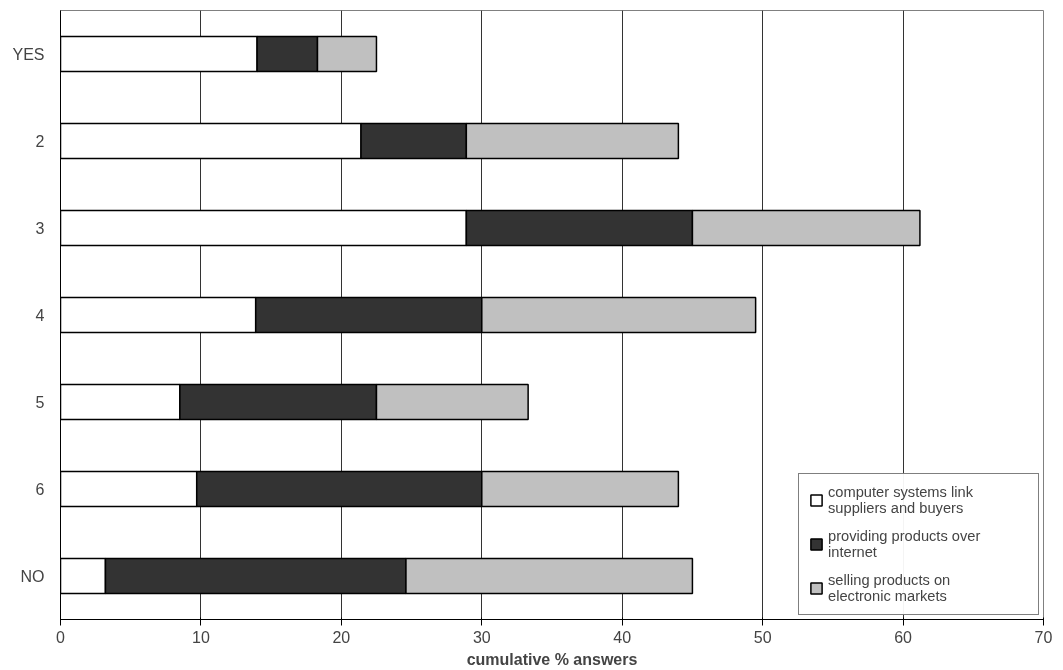 Image resolution: width=1063 pixels, height=670 pixels. Describe the element at coordinates (40, 489) in the screenshot. I see `y-tick-label: 6` at that location.